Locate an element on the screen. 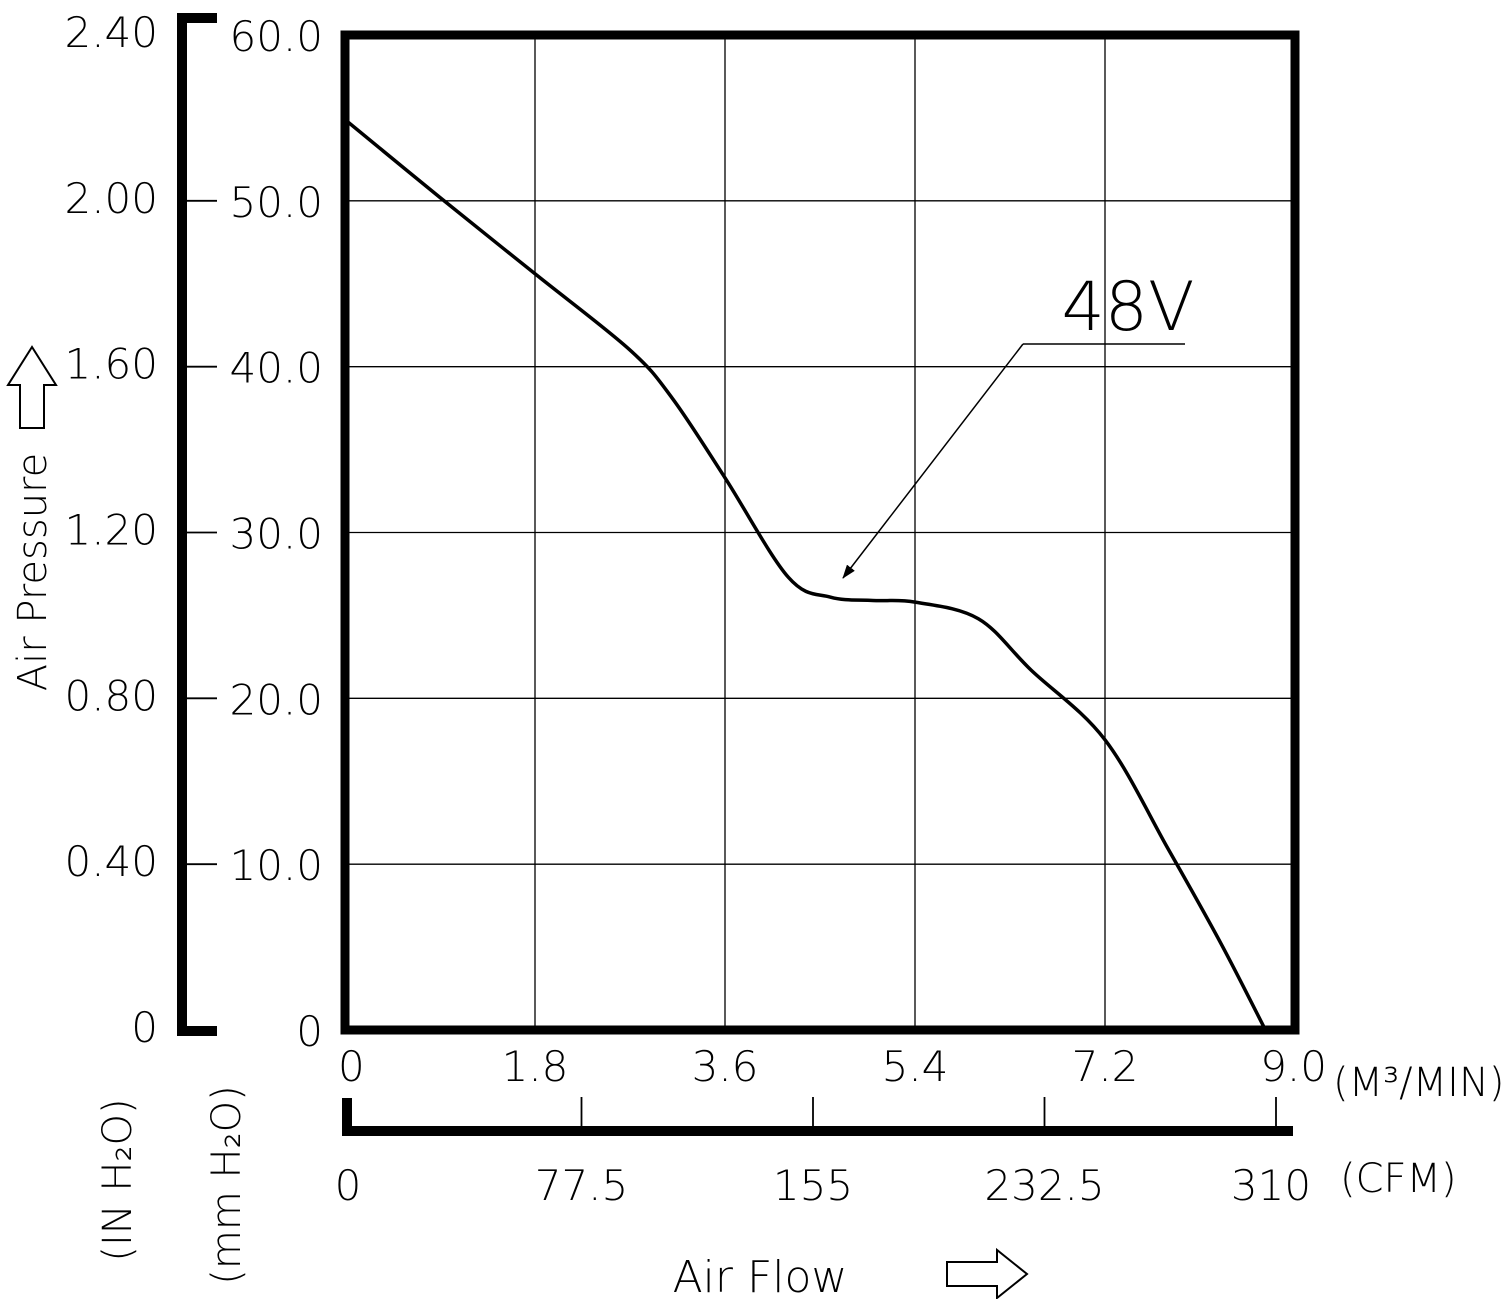 The image size is (1510, 1299). annotation: 48V is located at coordinates (1018, 423).